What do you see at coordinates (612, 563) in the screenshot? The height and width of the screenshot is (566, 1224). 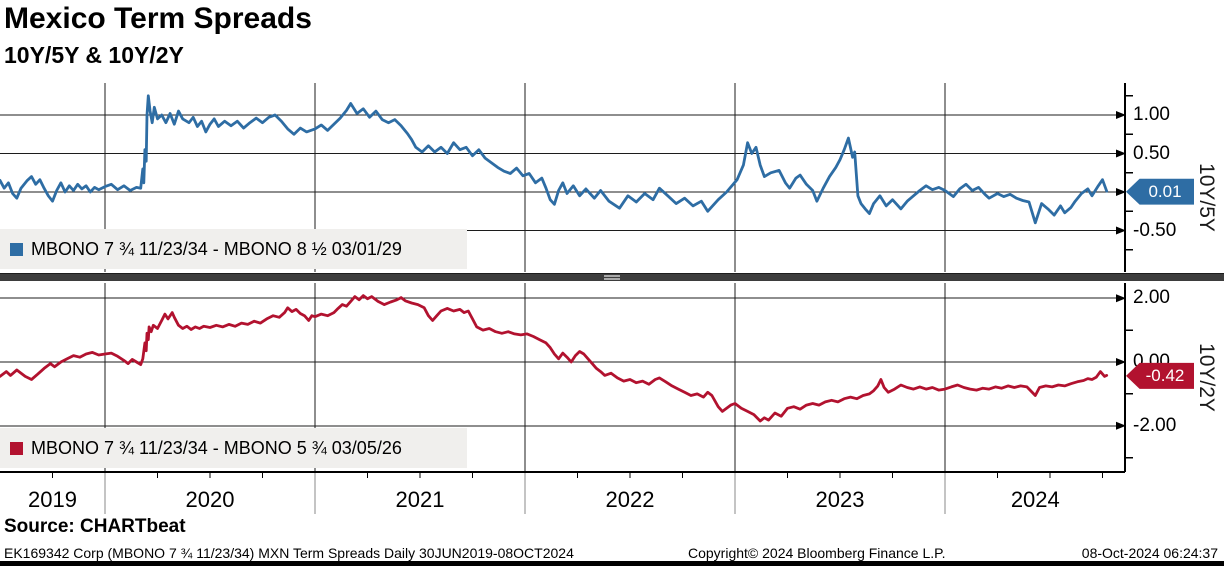 I see `window-bottom-edge` at bounding box center [612, 563].